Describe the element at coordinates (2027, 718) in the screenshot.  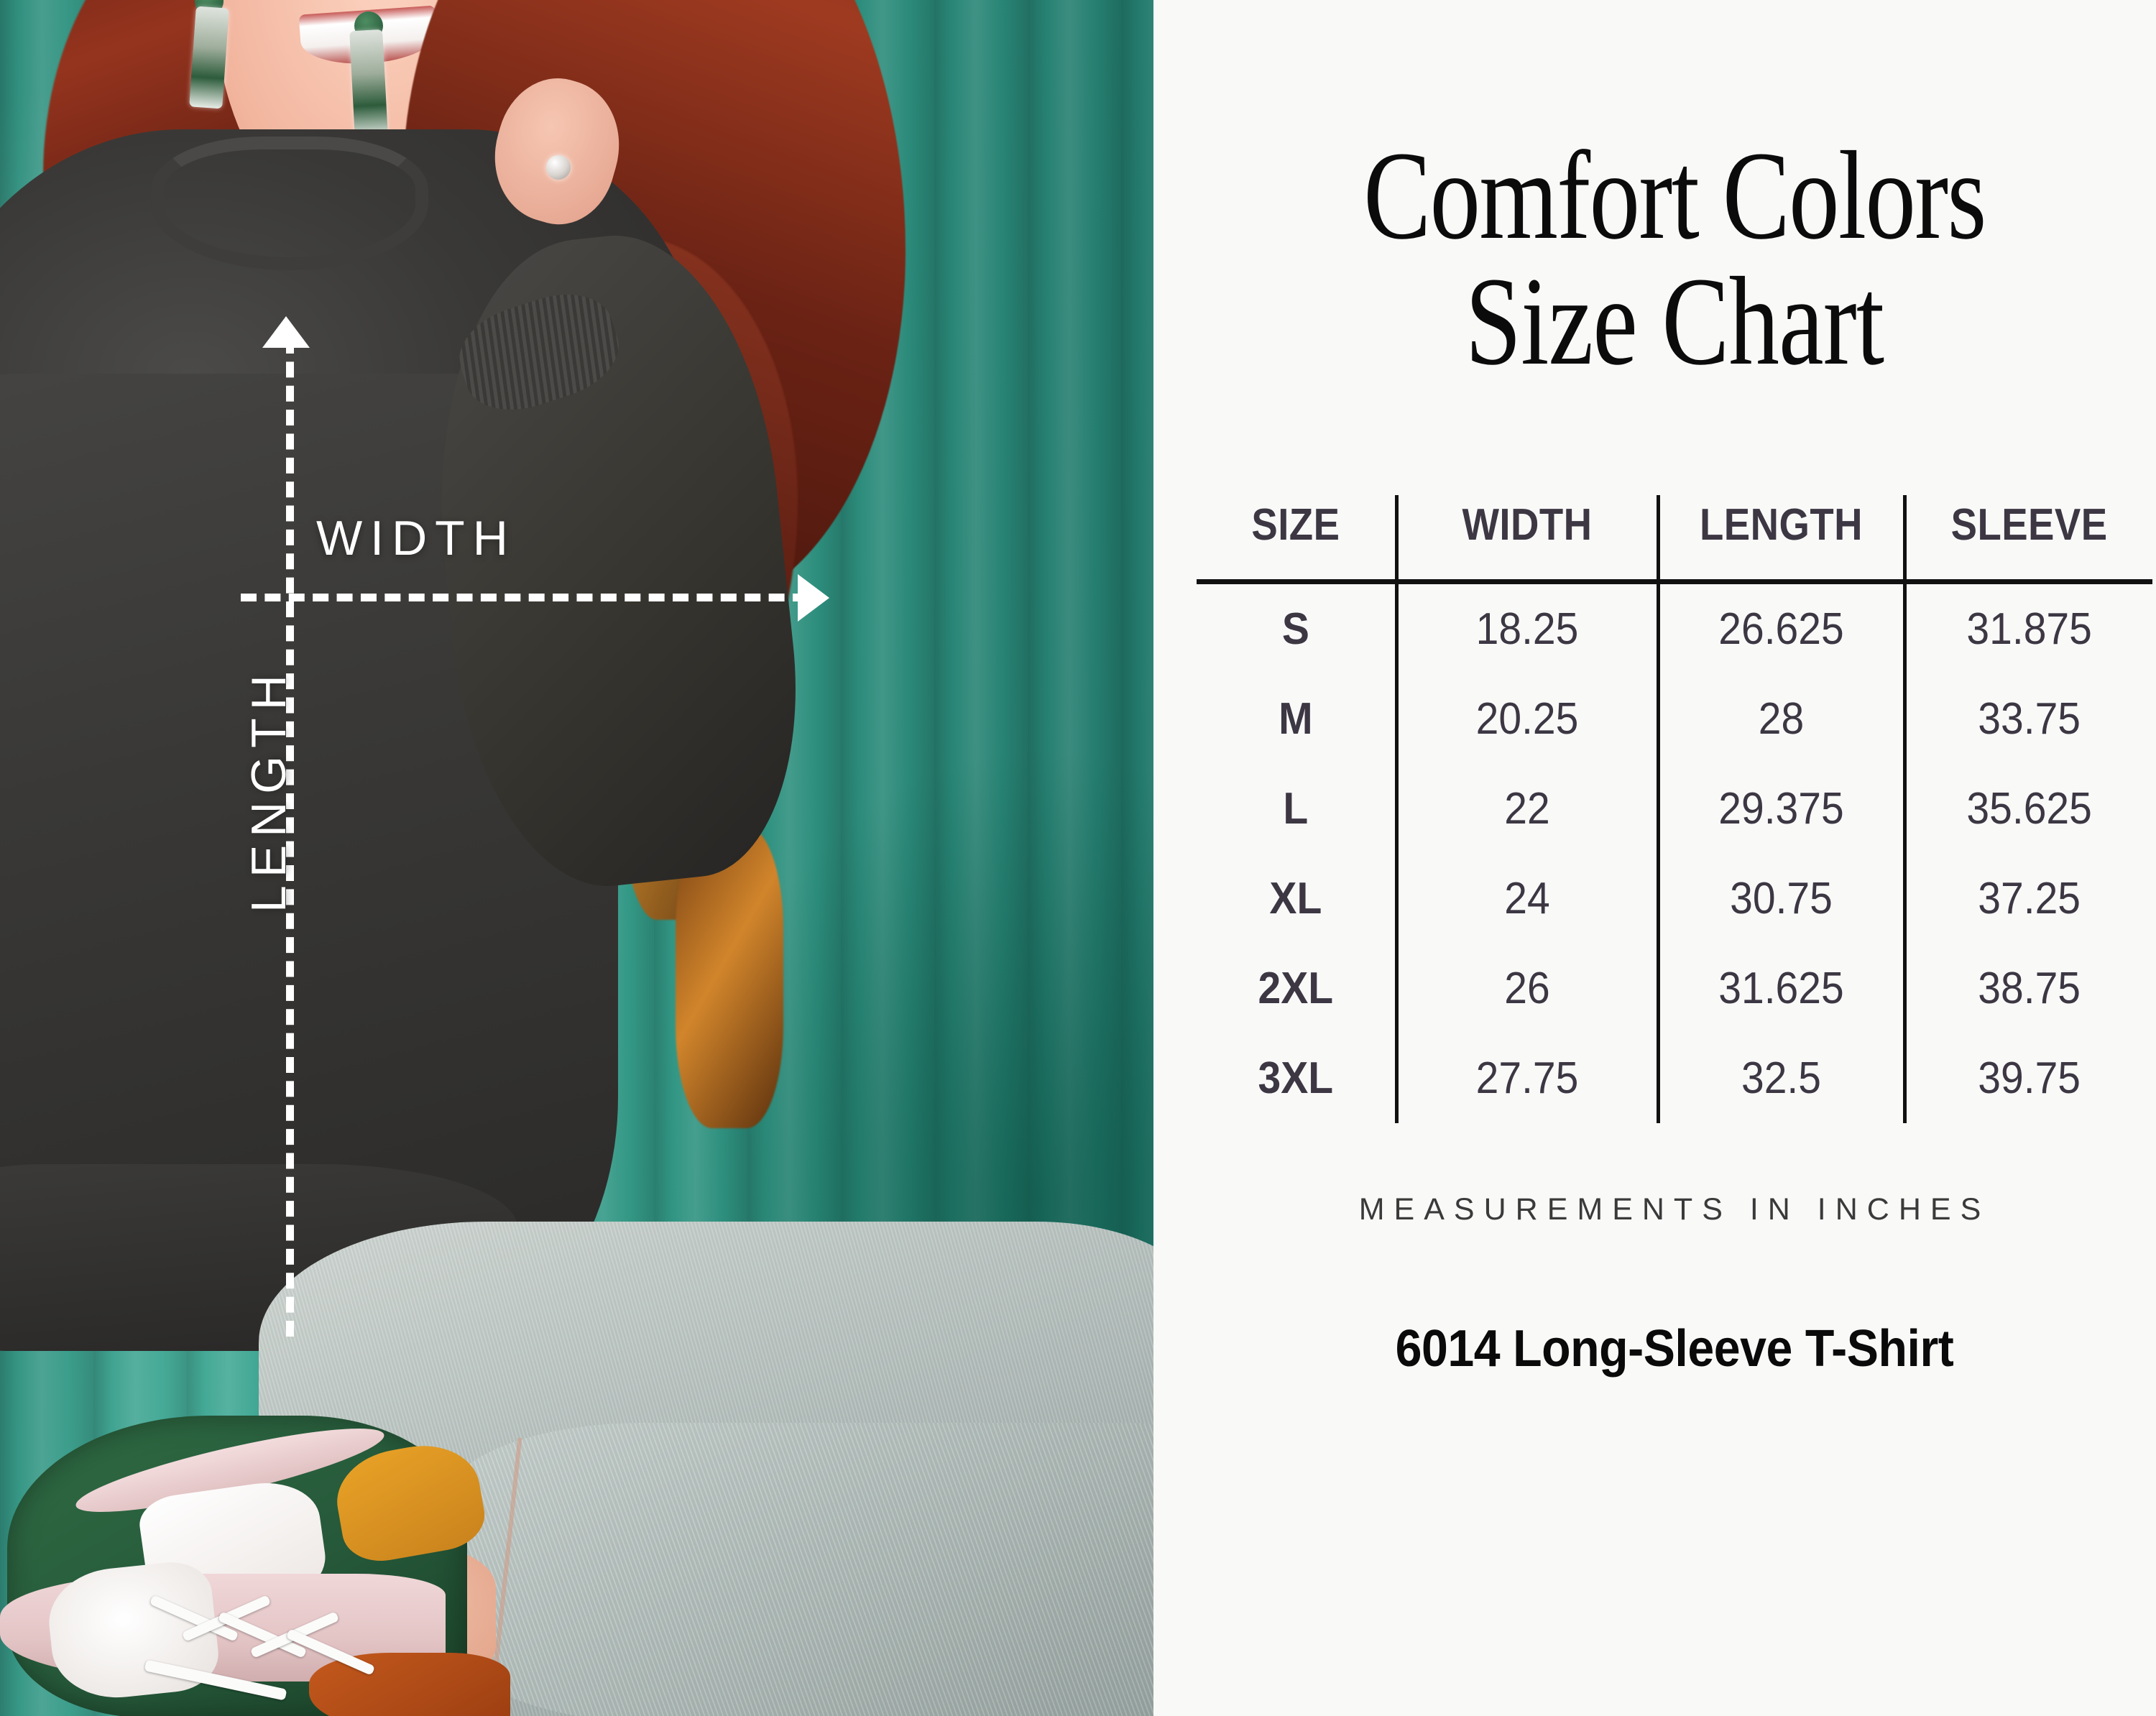
I see `cell-sleeve: 33.75` at that location.